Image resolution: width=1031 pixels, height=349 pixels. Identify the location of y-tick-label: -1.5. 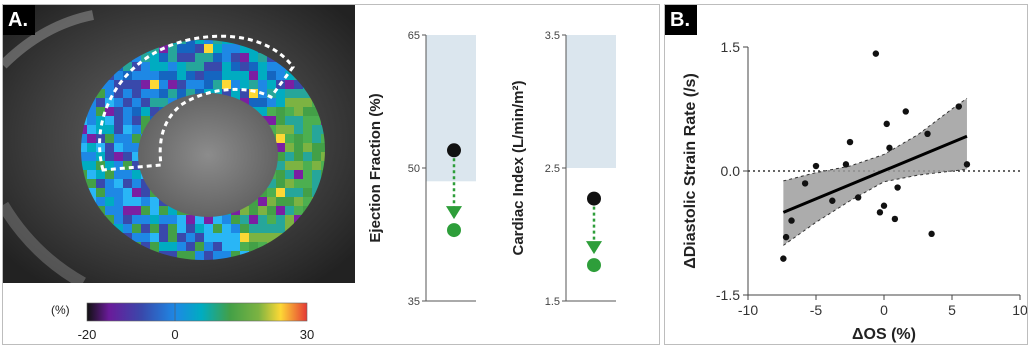
(728, 295).